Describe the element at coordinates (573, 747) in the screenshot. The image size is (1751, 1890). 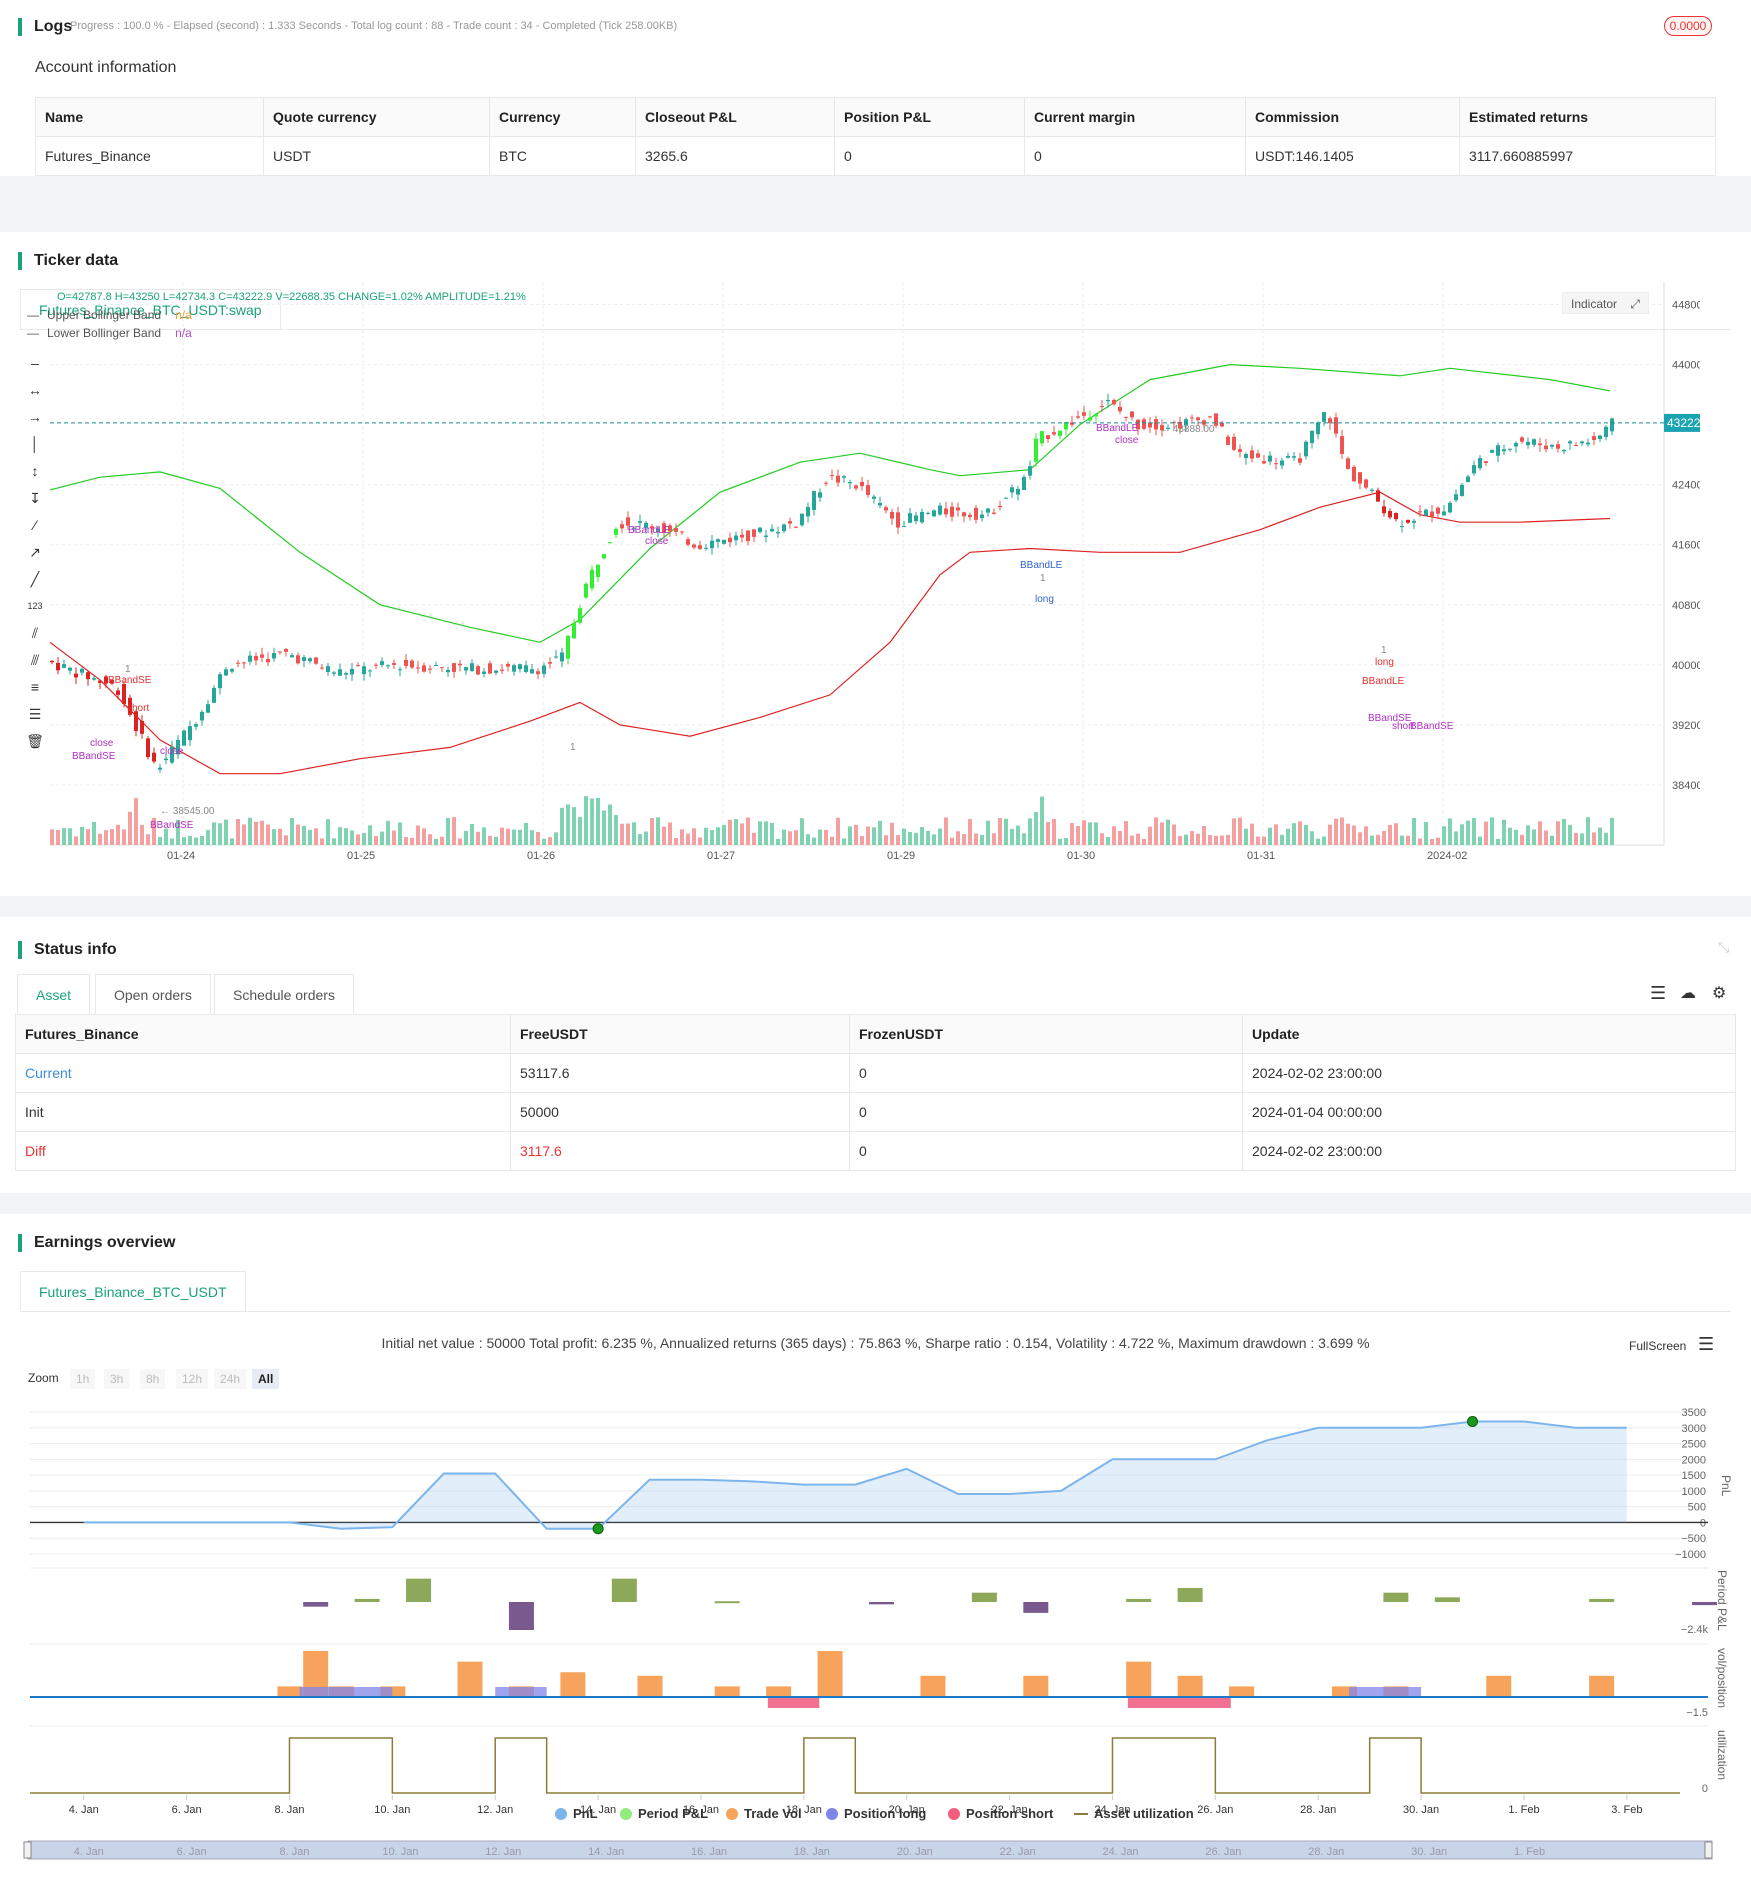
I see `trade-count-label: 1` at that location.